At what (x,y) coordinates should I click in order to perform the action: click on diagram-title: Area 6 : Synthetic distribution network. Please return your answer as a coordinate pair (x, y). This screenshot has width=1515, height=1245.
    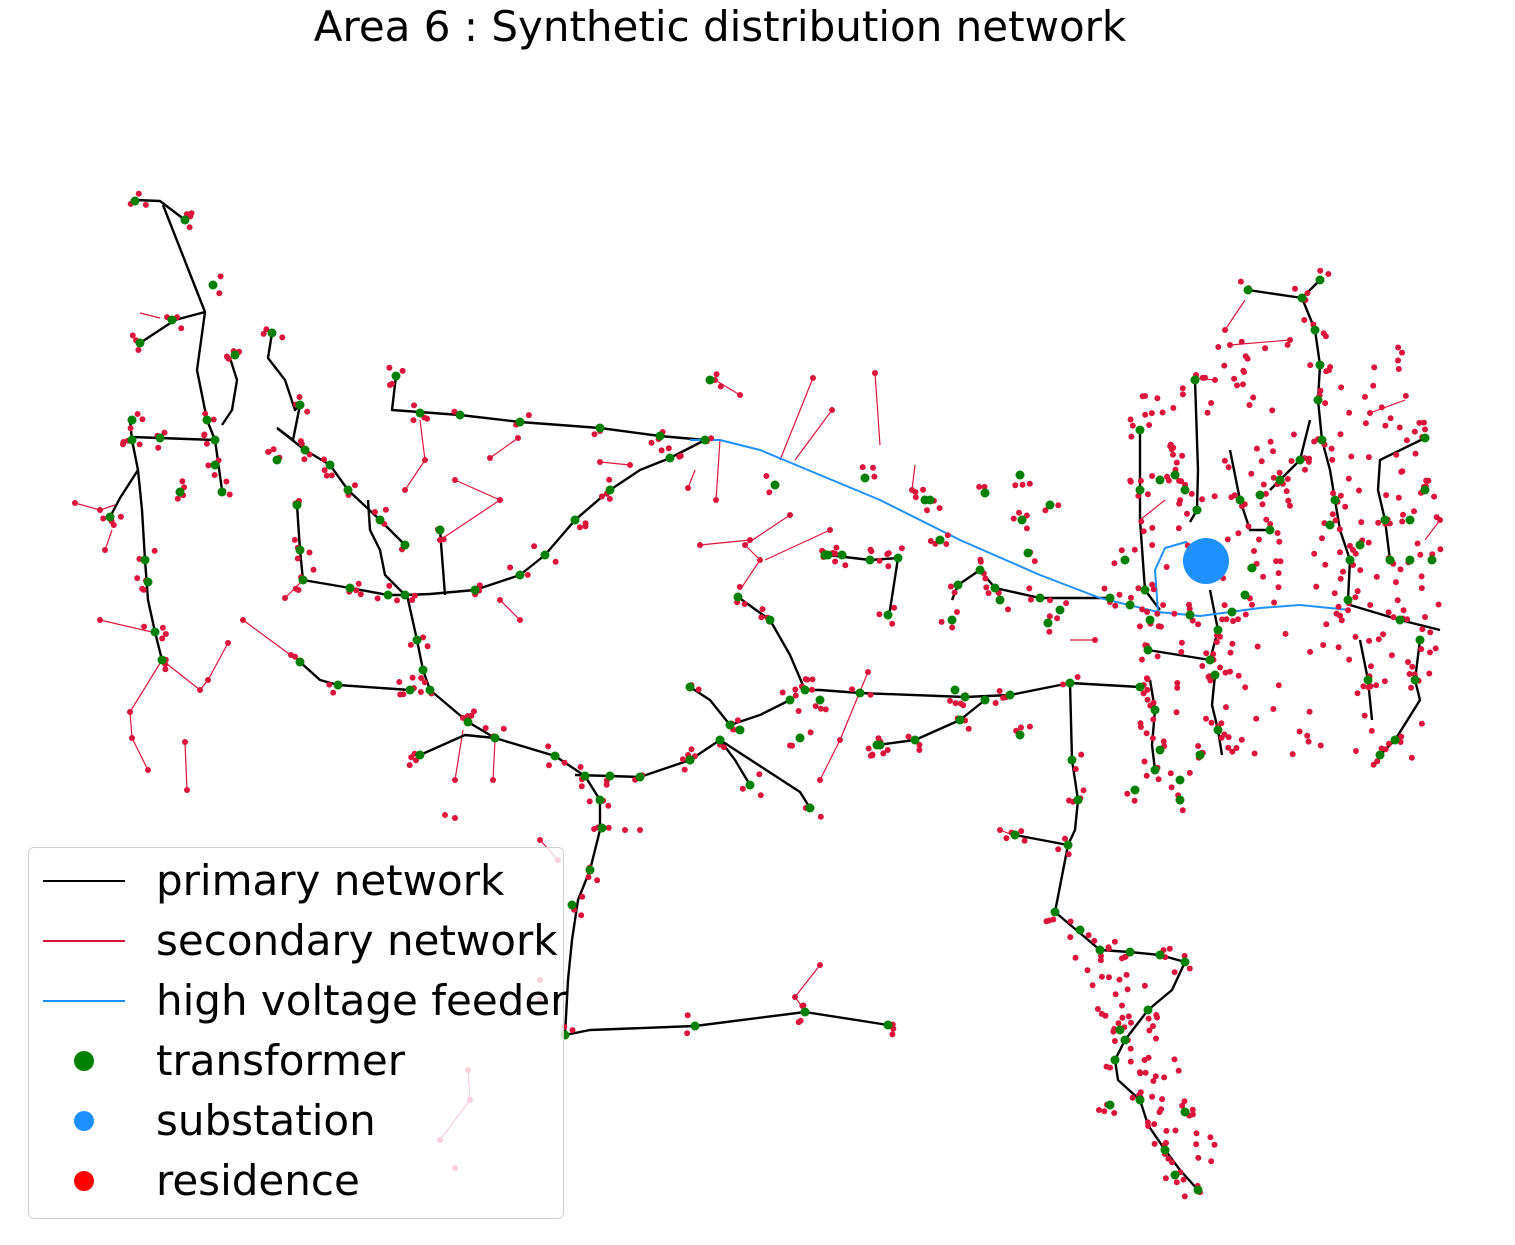
    Looking at the image, I should click on (720, 26).